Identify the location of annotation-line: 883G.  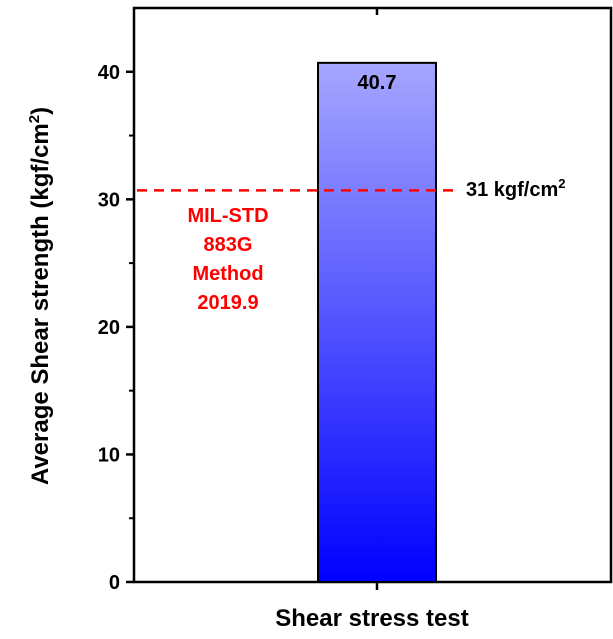
(228, 245).